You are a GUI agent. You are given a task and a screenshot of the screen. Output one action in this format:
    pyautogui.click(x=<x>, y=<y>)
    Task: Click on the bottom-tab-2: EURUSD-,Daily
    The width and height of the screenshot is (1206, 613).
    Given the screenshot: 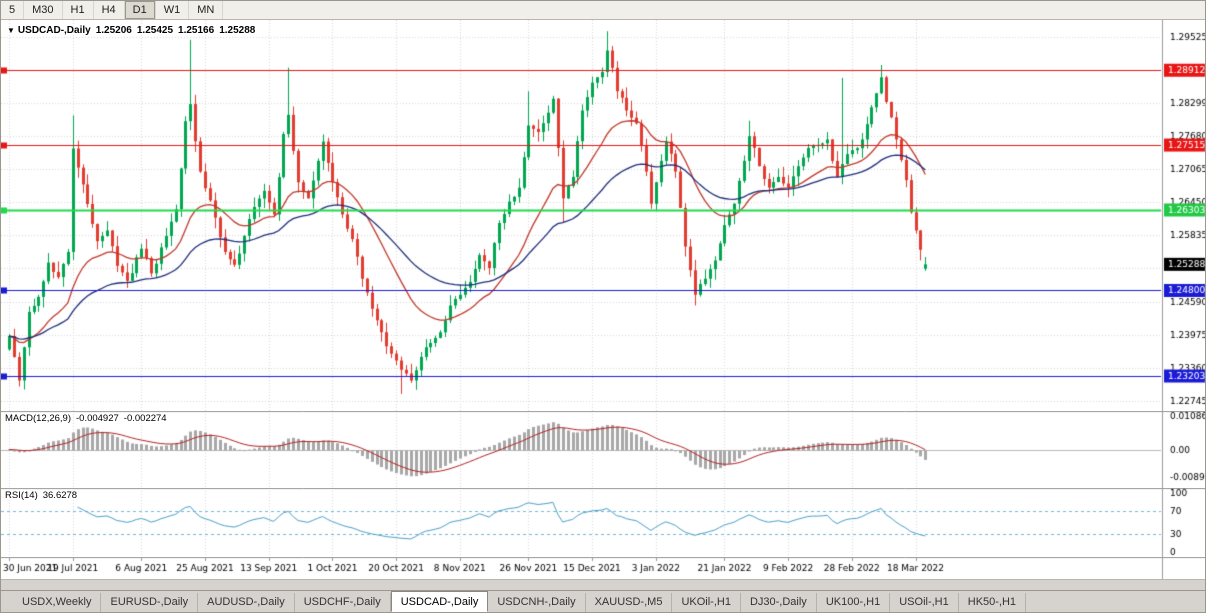 What is the action you would take?
    pyautogui.click(x=150, y=602)
    